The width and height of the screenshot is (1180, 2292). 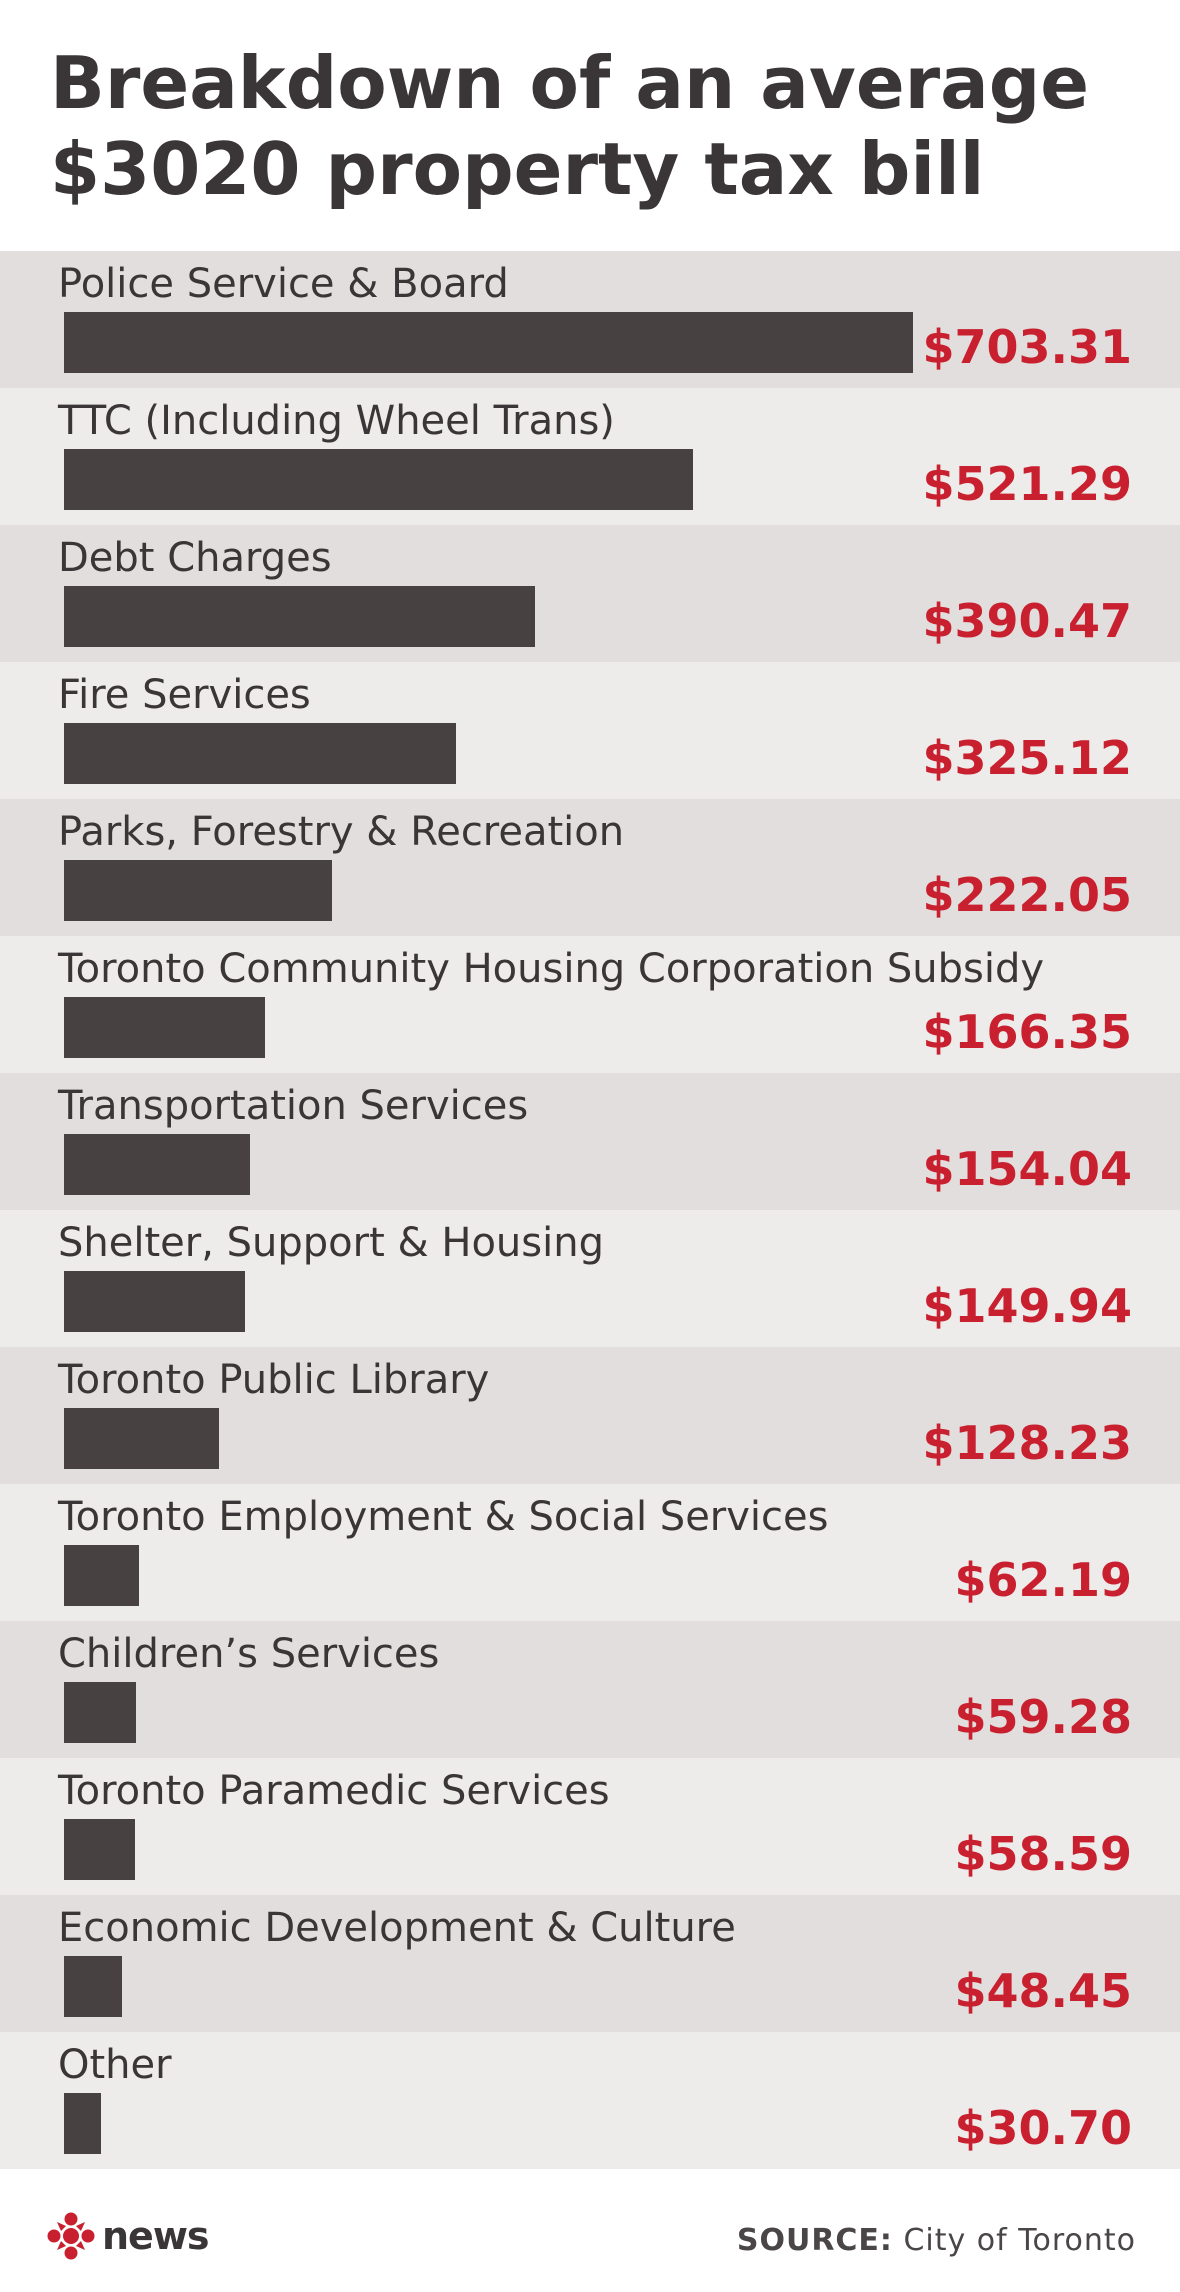 I want to click on value-label: $521.29, so click(x=1027, y=484).